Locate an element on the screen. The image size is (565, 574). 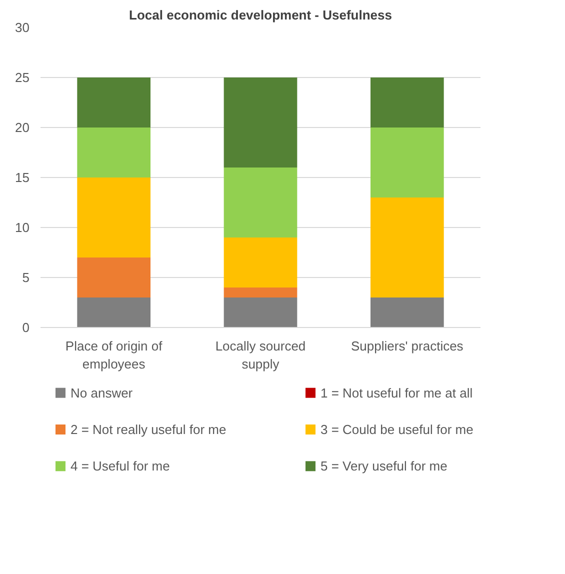
x-tick-label: Suppliers' practices is located at coordinates (407, 346).